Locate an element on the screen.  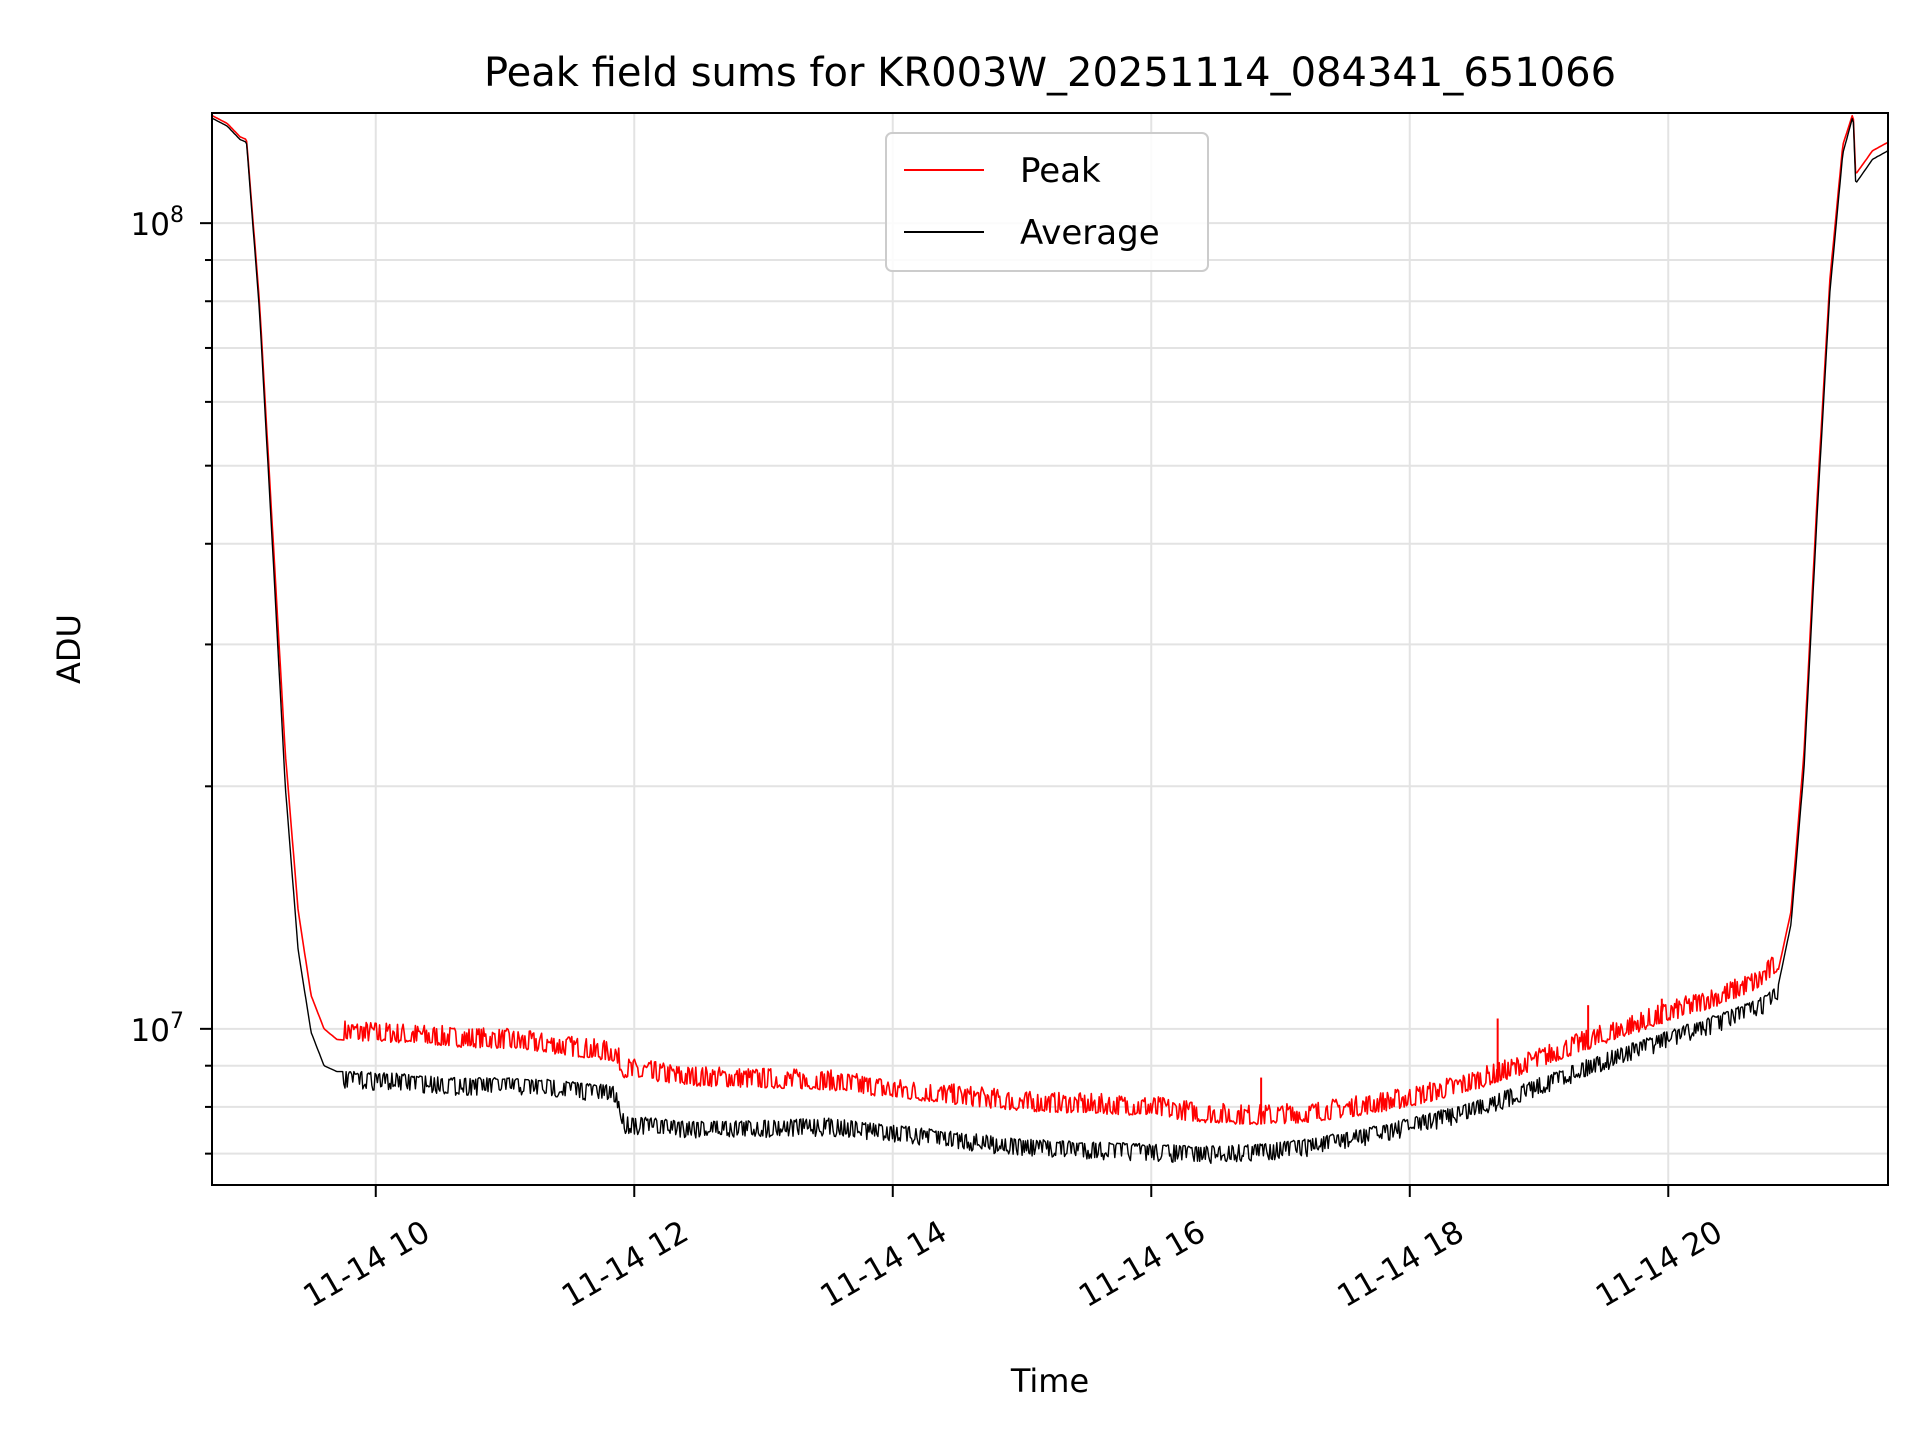
legend-label-peak: Peak is located at coordinates (1060, 171).